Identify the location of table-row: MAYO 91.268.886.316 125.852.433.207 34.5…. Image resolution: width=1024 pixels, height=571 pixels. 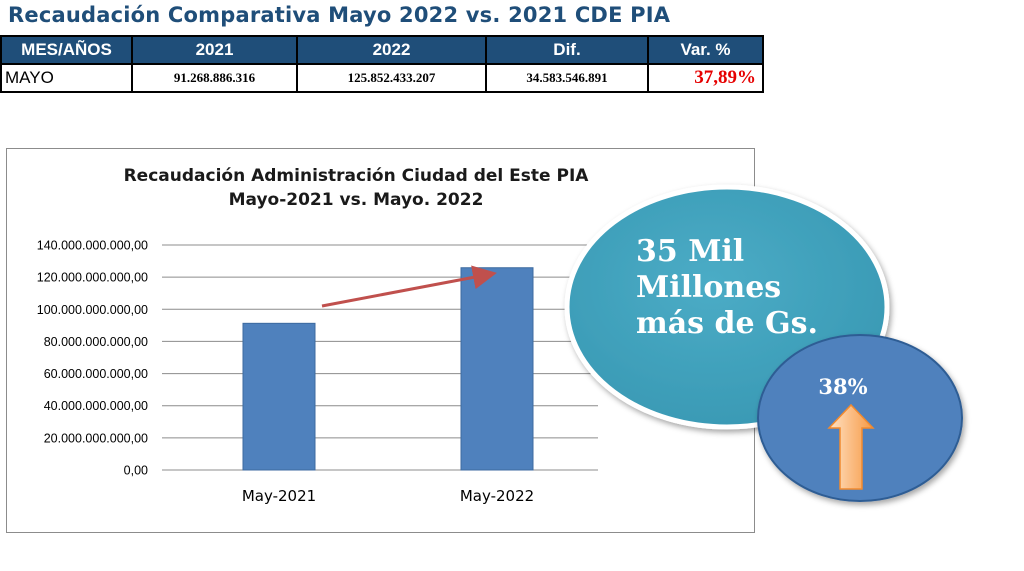
(382, 78).